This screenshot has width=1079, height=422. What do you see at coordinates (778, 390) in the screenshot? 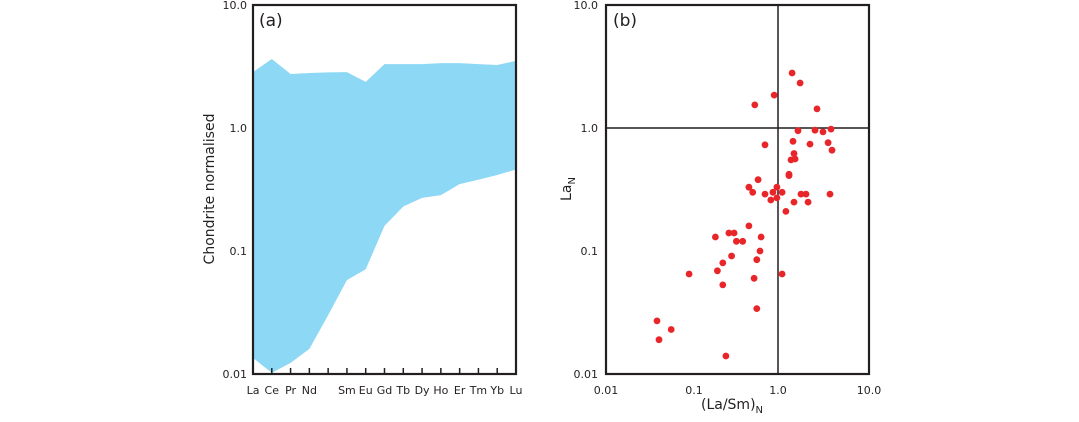
I see `x-tick-label: 1.0` at bounding box center [778, 390].